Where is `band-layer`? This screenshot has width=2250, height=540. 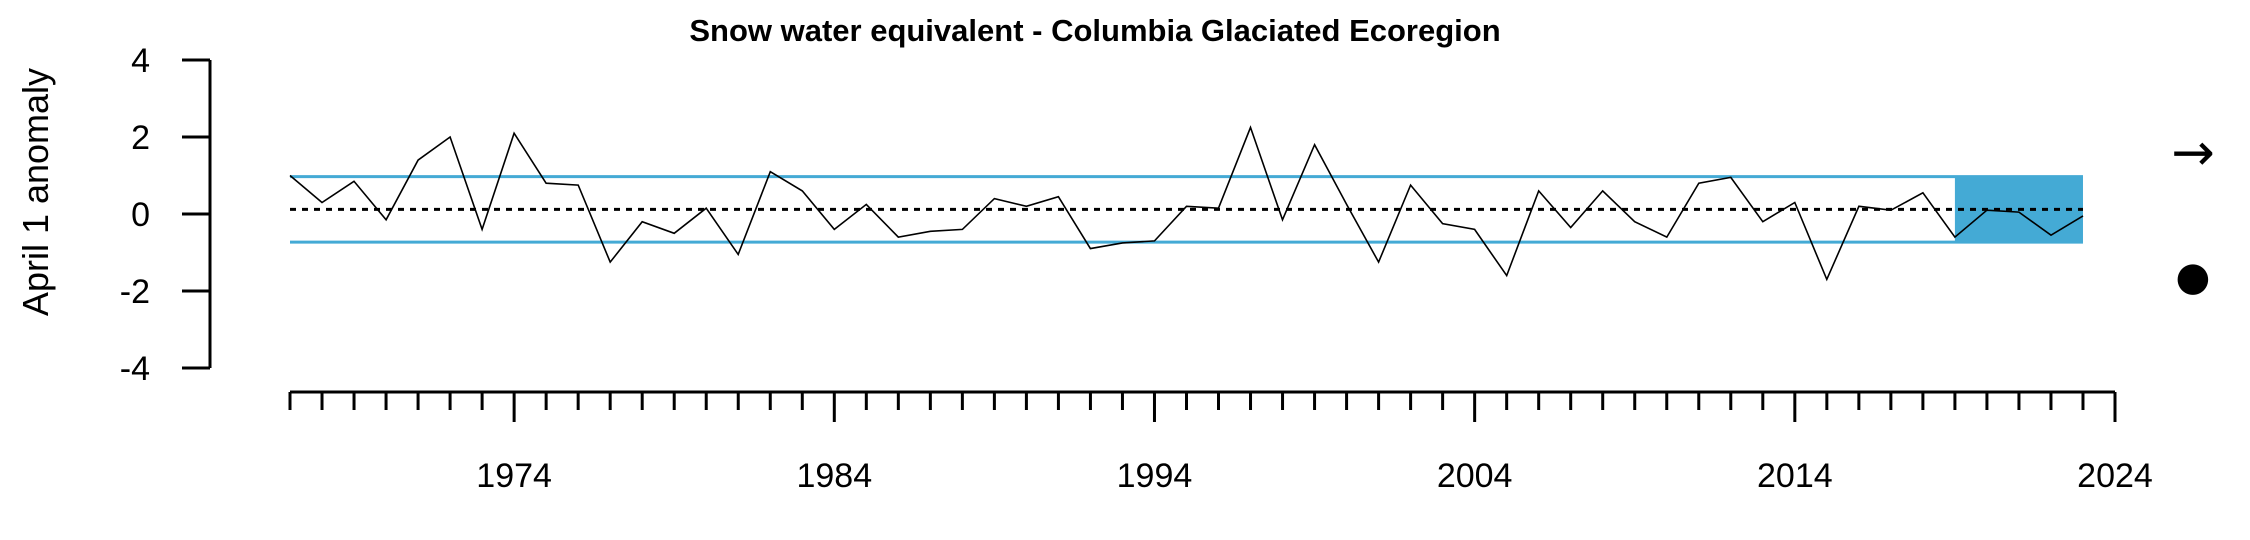
band-layer is located at coordinates (1186, 209).